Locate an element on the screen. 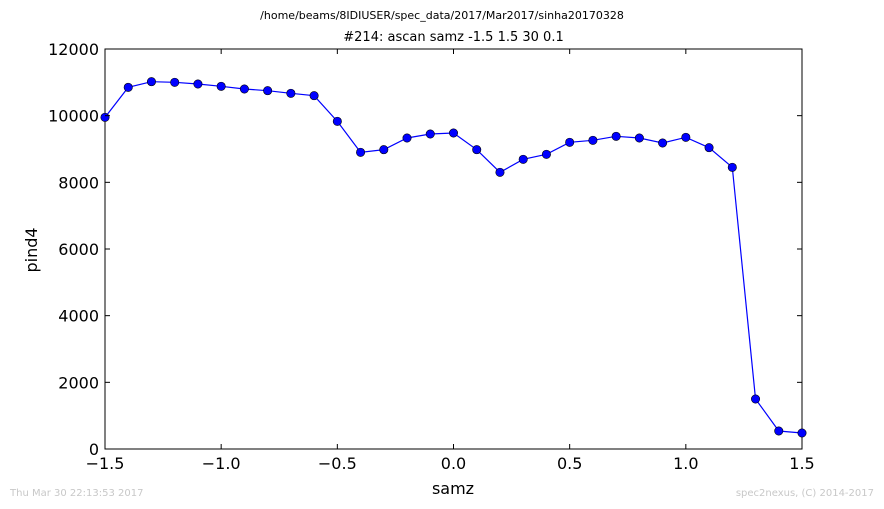 The image size is (884, 509). y-tick-label: 0 is located at coordinates (94, 449).